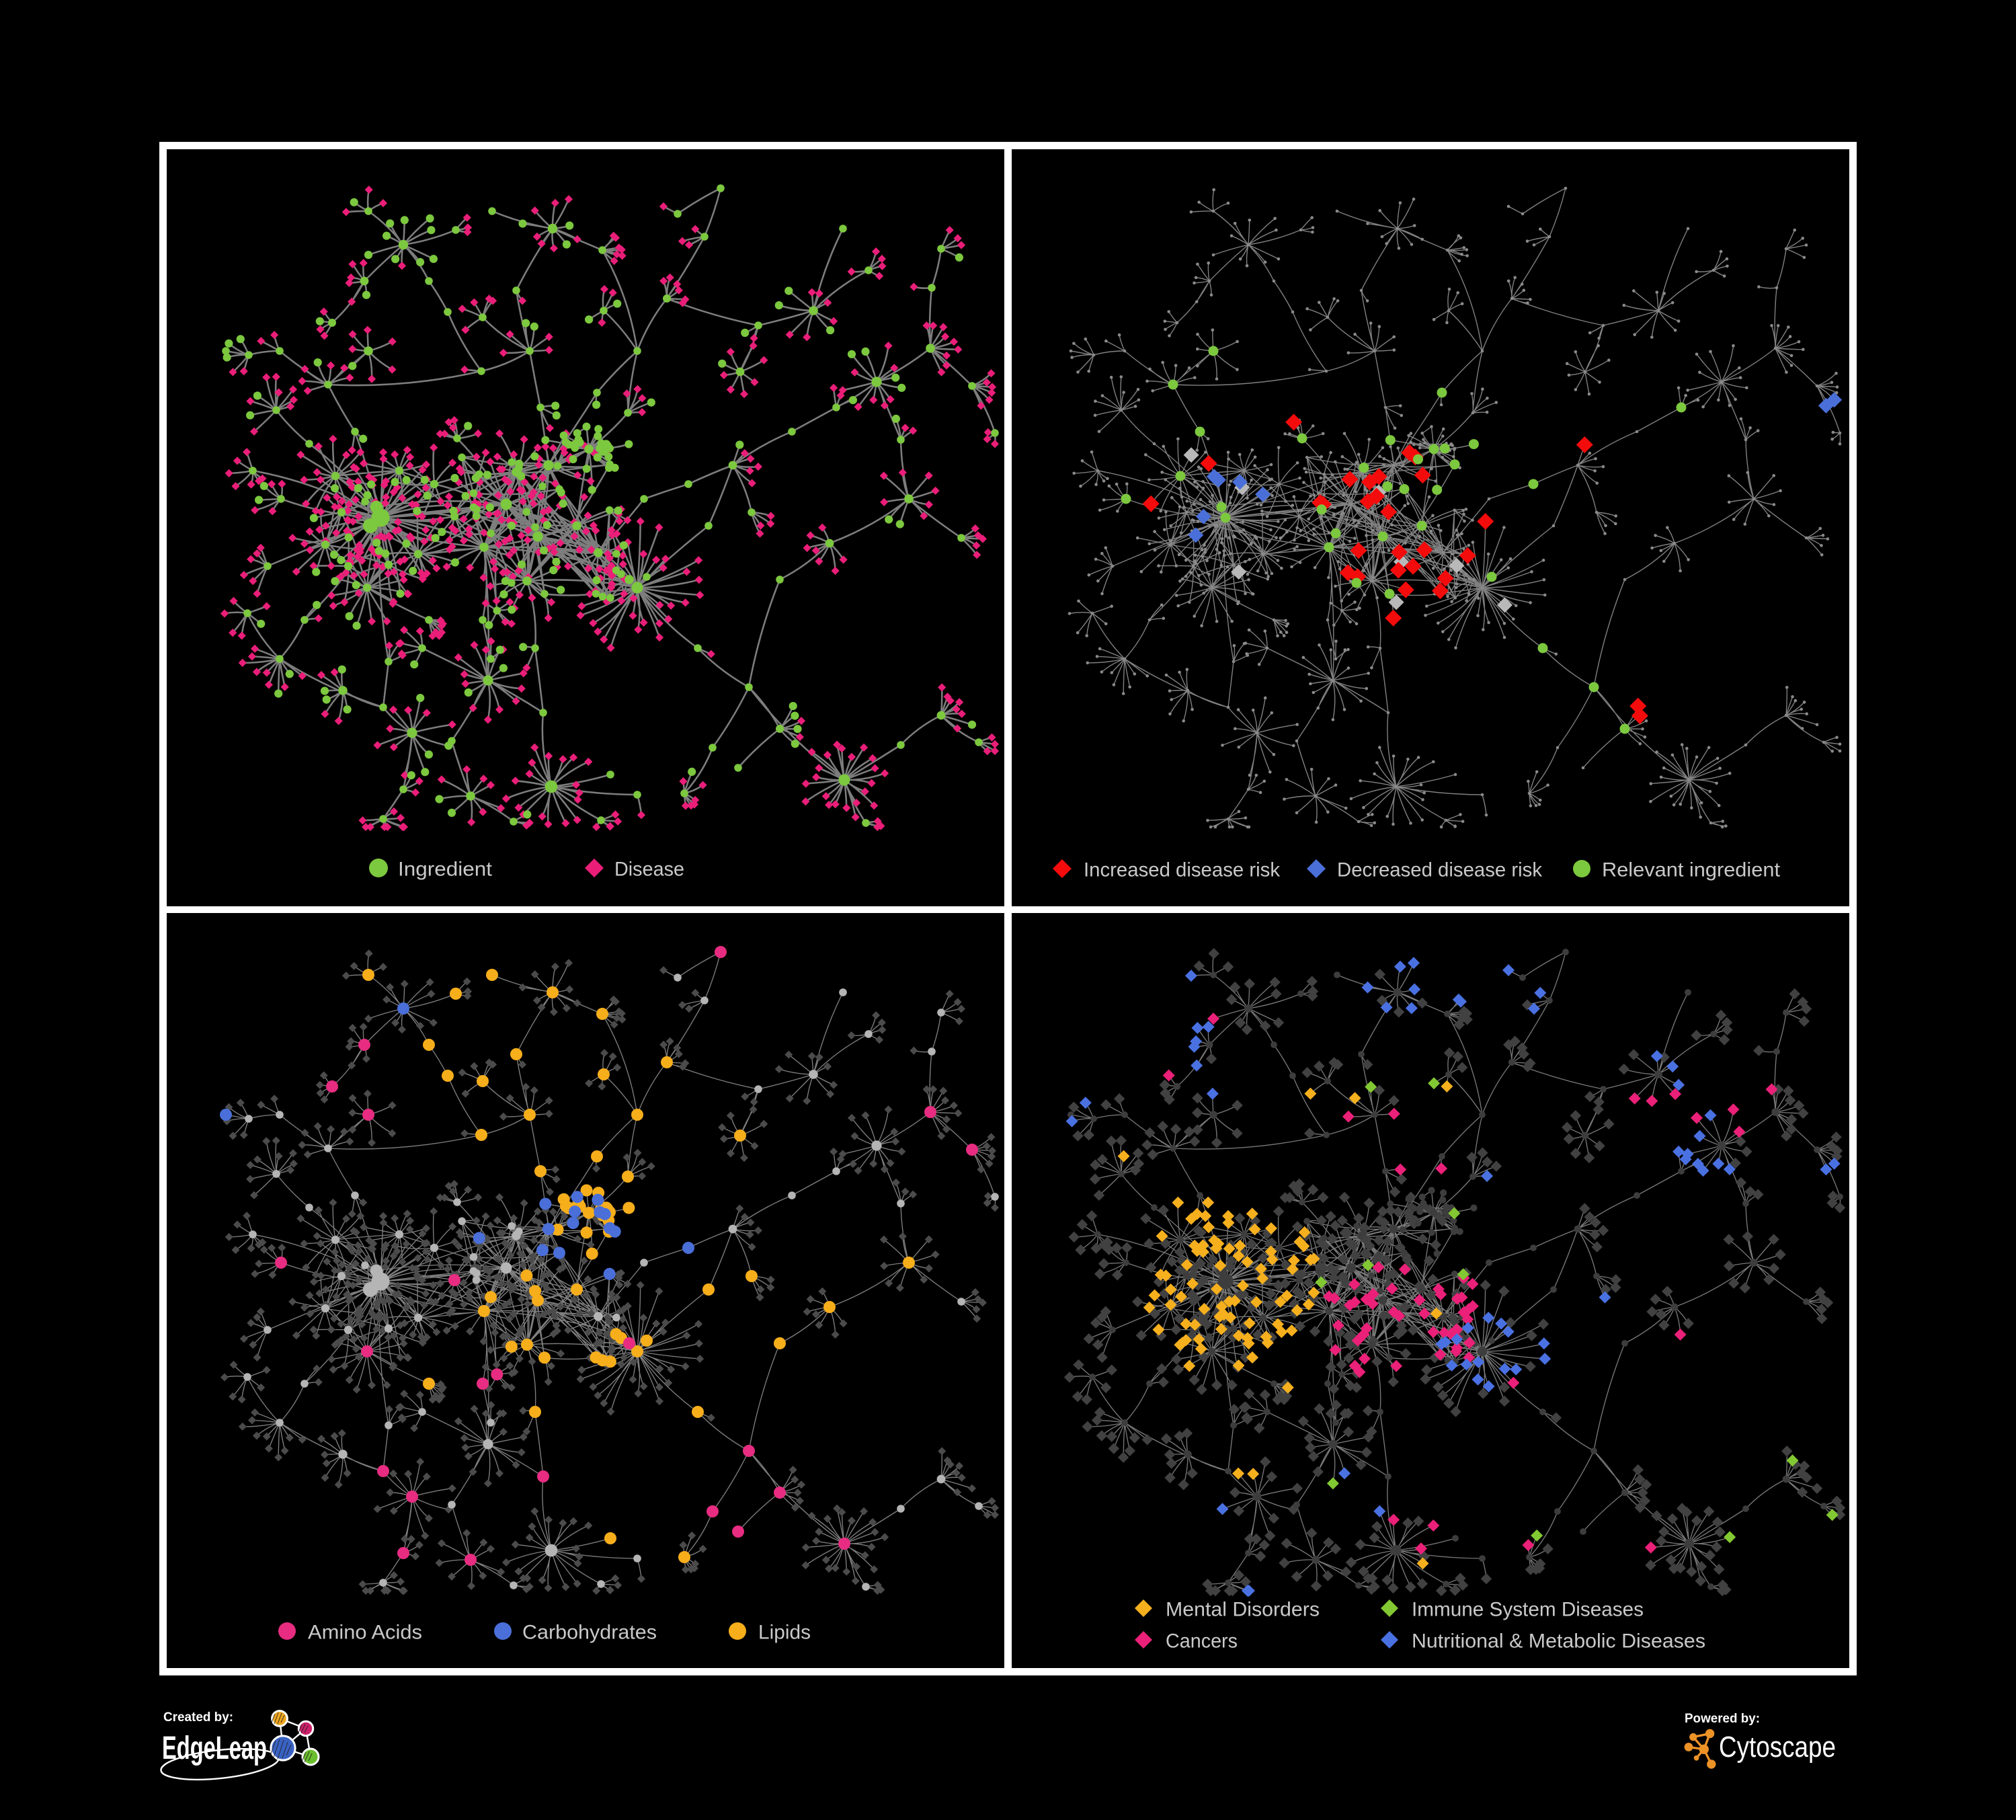  I want to click on svg-text: Mental Disorders, so click(1243, 1610).